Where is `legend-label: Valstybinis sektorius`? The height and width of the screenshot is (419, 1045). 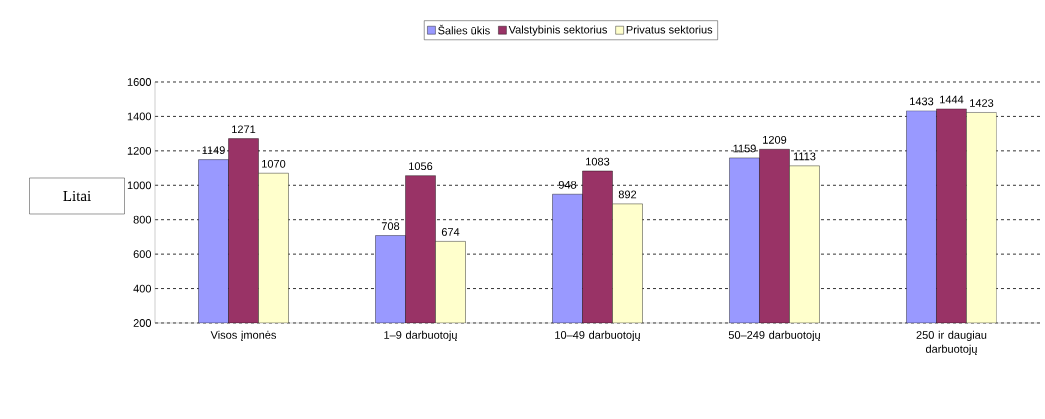
legend-label: Valstybinis sektorius is located at coordinates (558, 30).